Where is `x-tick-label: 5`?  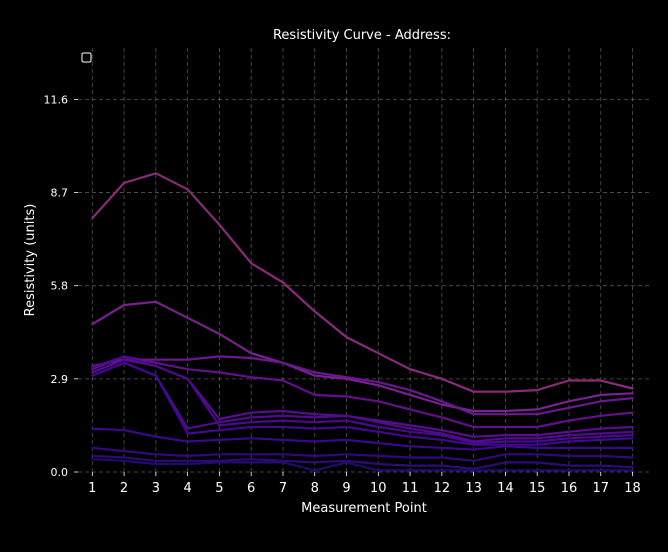
x-tick-label: 5 is located at coordinates (219, 488).